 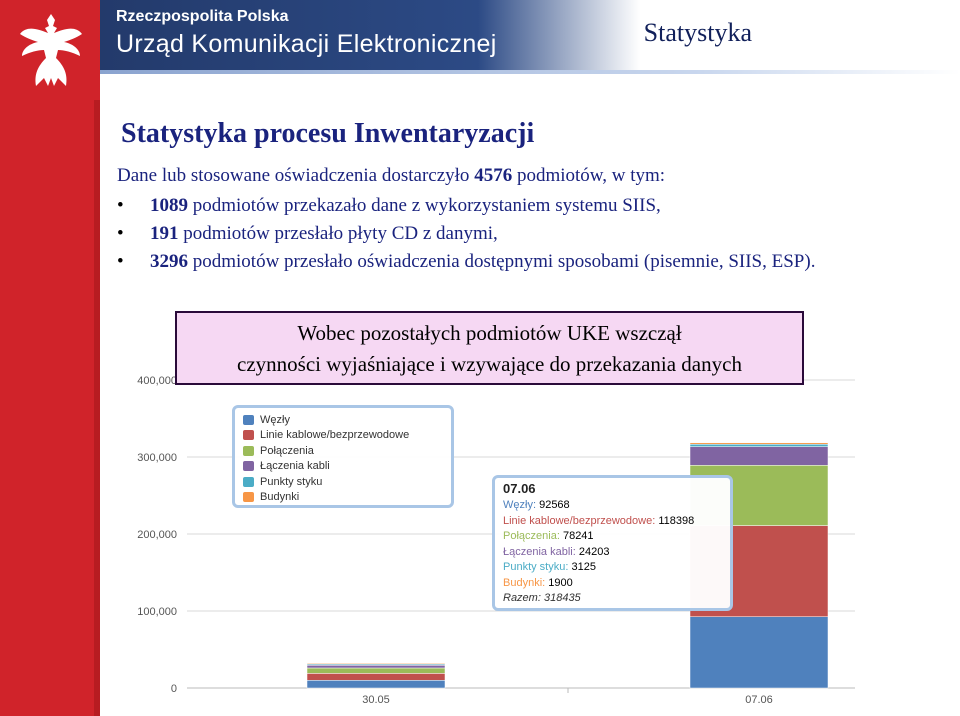 What do you see at coordinates (676, 520) in the screenshot?
I see `tooltip-value: 118398` at bounding box center [676, 520].